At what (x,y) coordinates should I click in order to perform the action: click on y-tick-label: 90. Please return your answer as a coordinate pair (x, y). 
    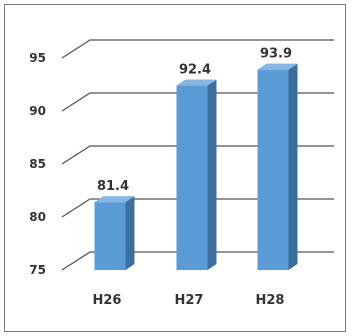
    Looking at the image, I should click on (37, 111).